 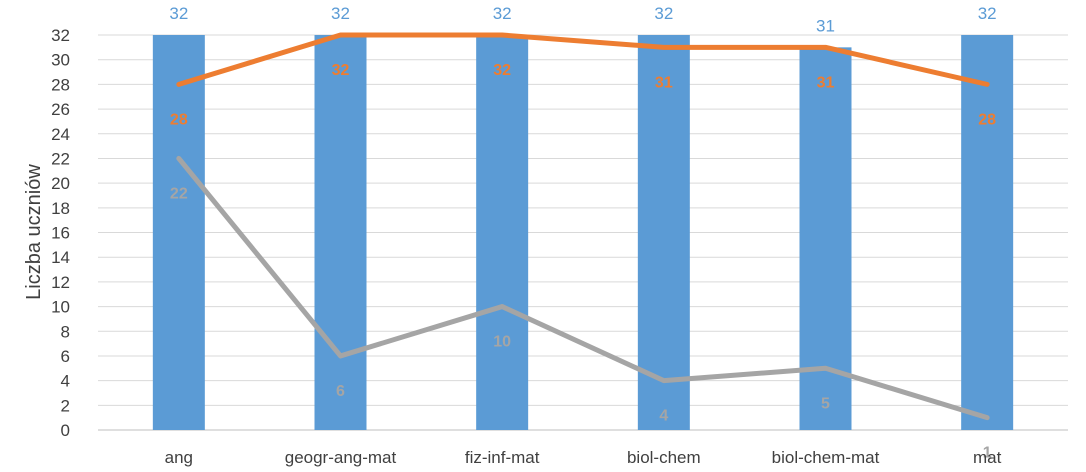 I want to click on y-tick-label: 28, so click(x=60, y=84).